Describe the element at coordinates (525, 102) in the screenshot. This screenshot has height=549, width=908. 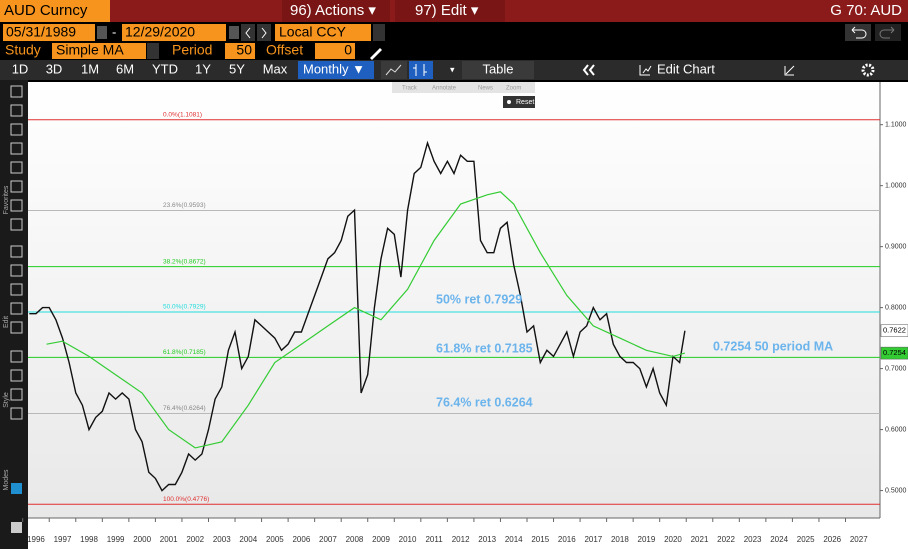
I see `reset: Reset` at that location.